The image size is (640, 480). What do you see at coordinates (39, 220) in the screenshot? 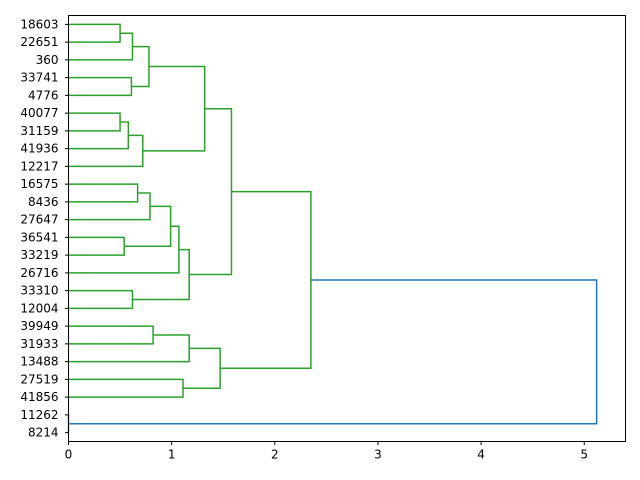
I see `leaf-label: 27647` at bounding box center [39, 220].